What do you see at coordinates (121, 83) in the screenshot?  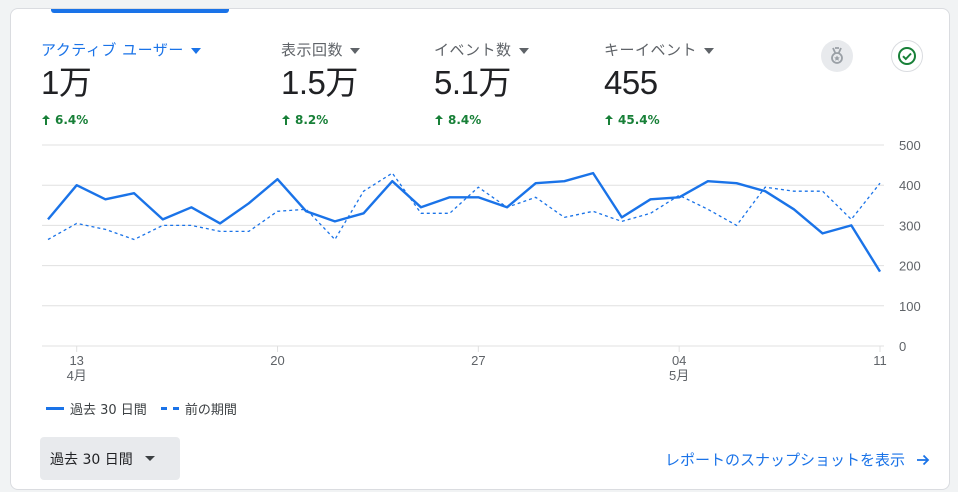 I see `metric-active-users: アクティブ ユーザー 1万 6.4%` at bounding box center [121, 83].